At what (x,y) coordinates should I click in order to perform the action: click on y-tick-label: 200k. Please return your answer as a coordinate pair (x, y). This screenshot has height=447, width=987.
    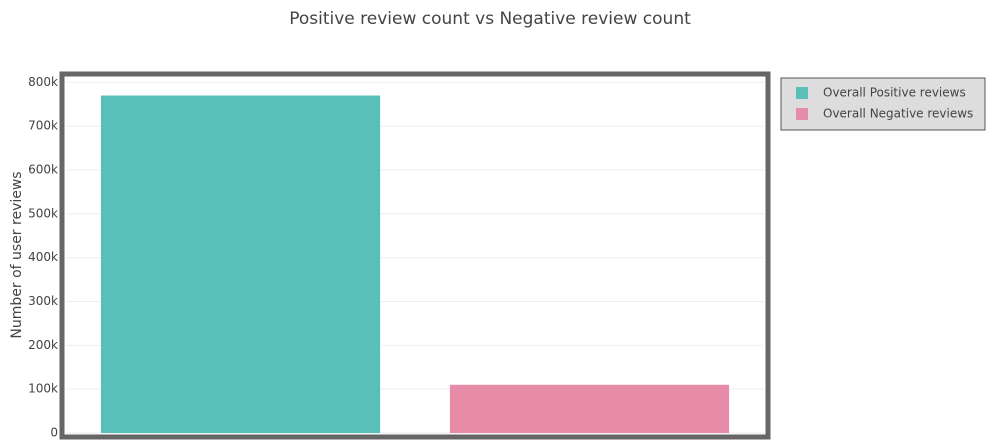
    Looking at the image, I should click on (43, 345).